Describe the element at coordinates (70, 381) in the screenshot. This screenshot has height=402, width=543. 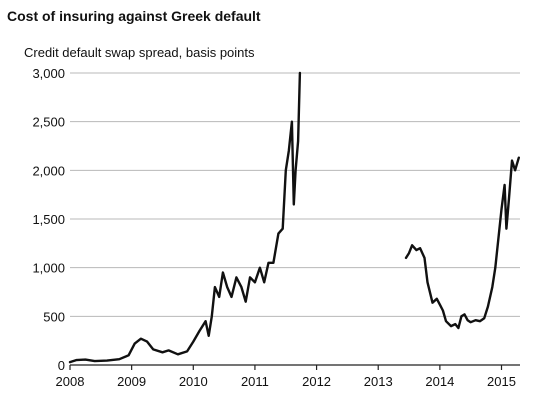
I see `x-tick-label: 2008` at that location.